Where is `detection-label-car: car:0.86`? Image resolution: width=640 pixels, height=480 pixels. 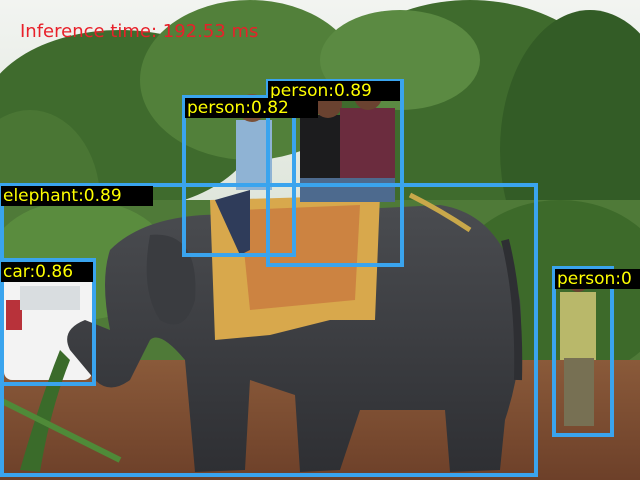
detection-label-car: car:0.86 is located at coordinates (47, 272).